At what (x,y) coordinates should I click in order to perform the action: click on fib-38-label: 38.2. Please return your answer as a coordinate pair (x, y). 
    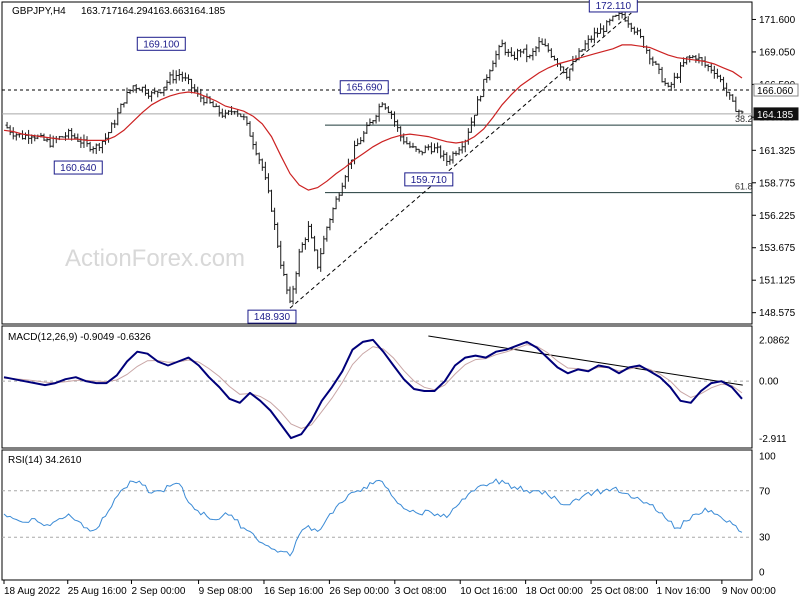
    Looking at the image, I should click on (744, 119).